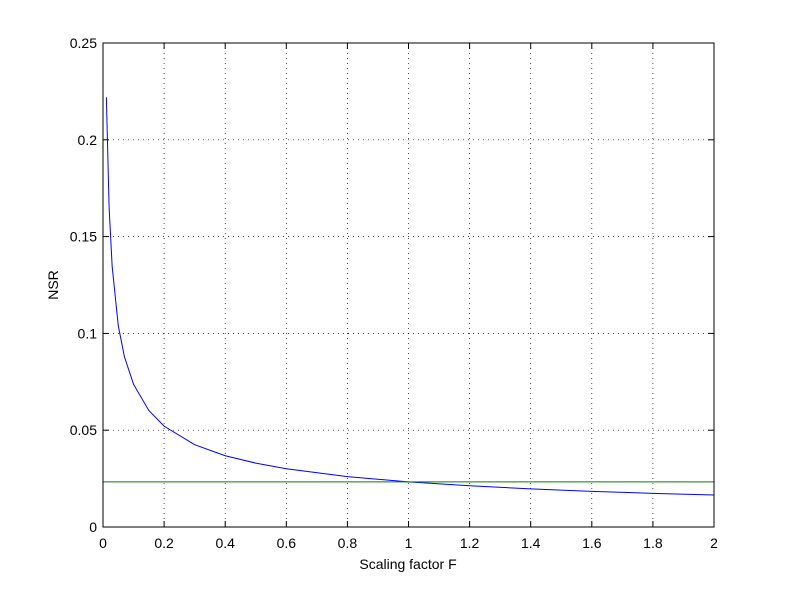 The width and height of the screenshot is (789, 598). What do you see at coordinates (53, 285) in the screenshot?
I see `y-axis-label: NSR` at bounding box center [53, 285].